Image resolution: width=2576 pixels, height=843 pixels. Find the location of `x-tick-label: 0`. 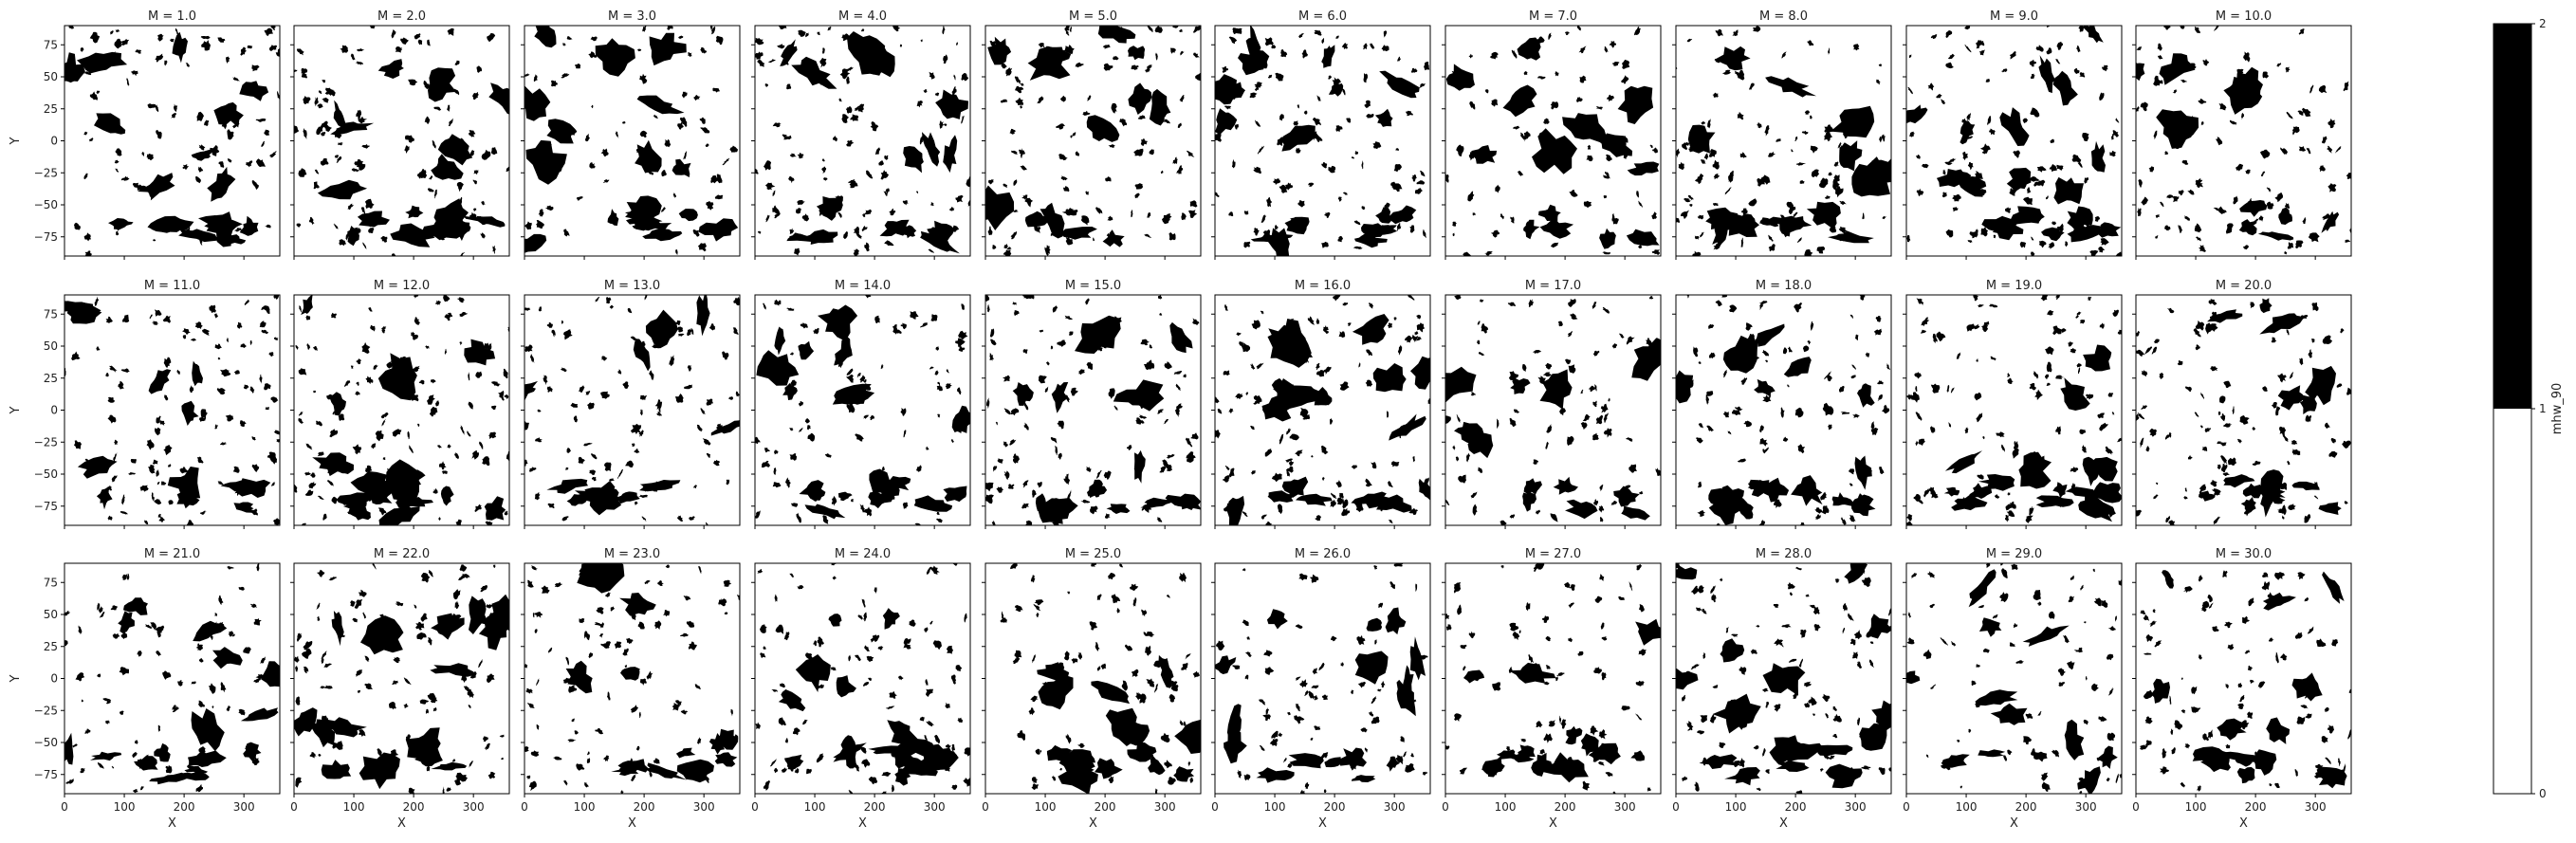

x-tick-label: 0 is located at coordinates (985, 807).